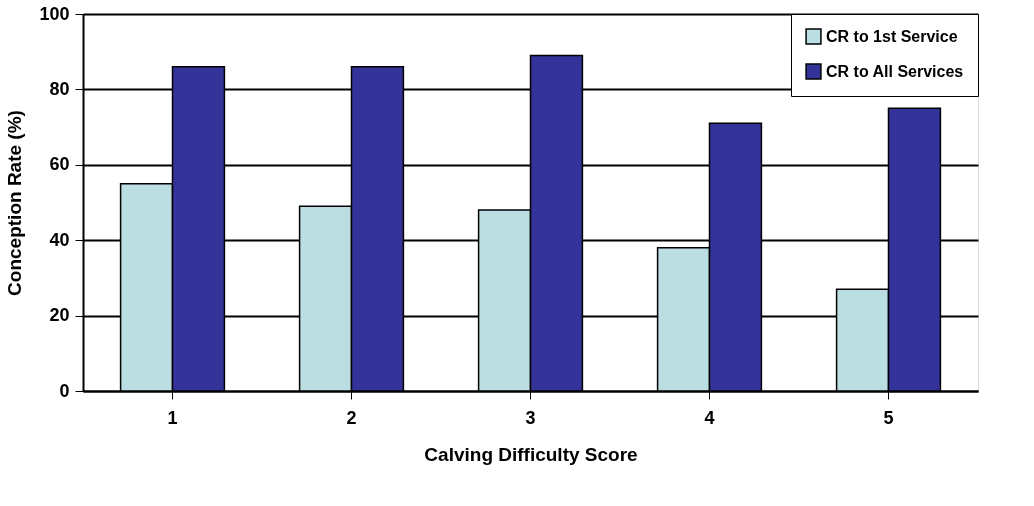 This screenshot has height=506, width=1034. What do you see at coordinates (59, 88) in the screenshot?
I see `y-tick-label: 80` at bounding box center [59, 88].